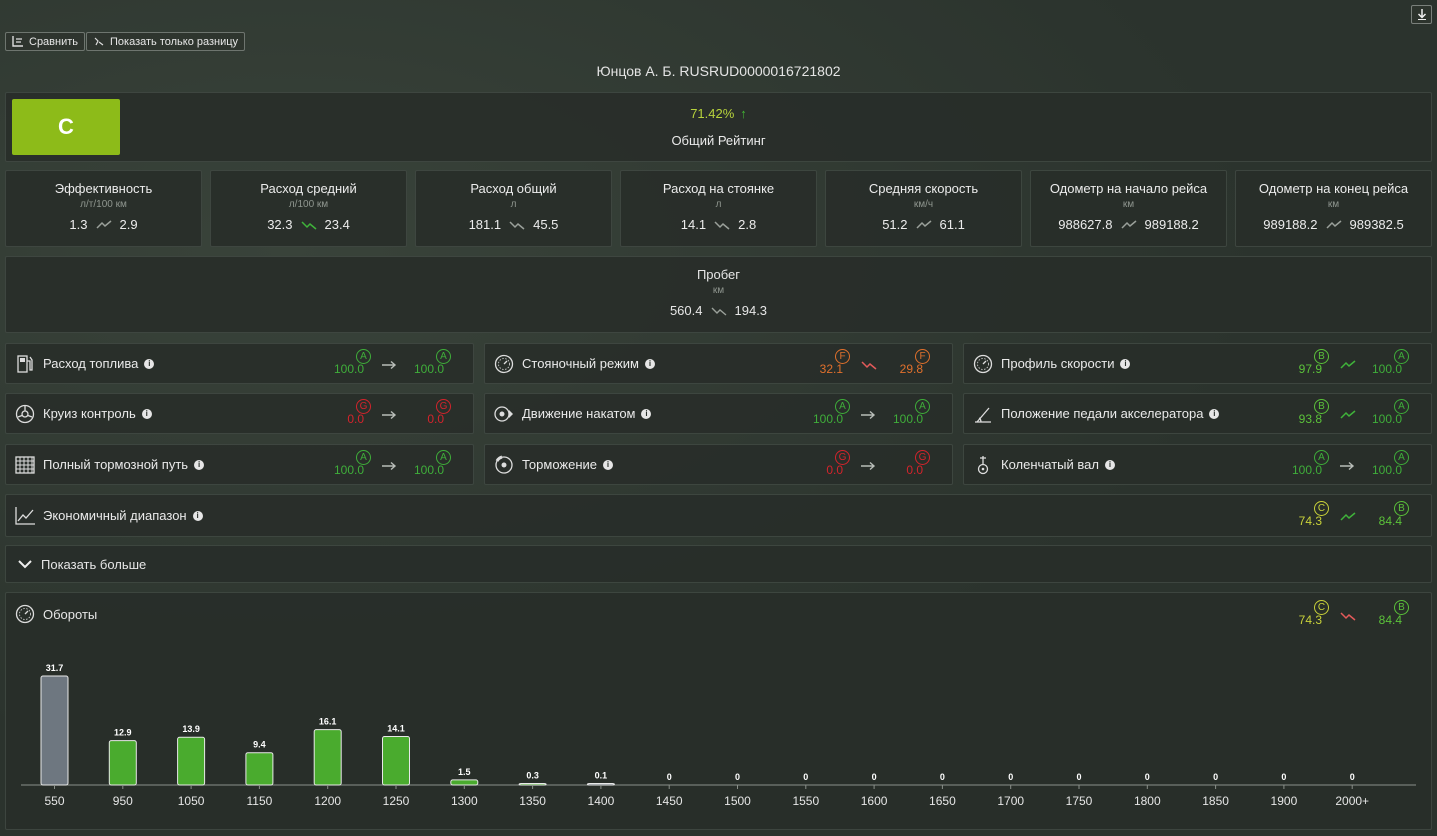  I want to click on x-tick-label: 1400, so click(601, 801).